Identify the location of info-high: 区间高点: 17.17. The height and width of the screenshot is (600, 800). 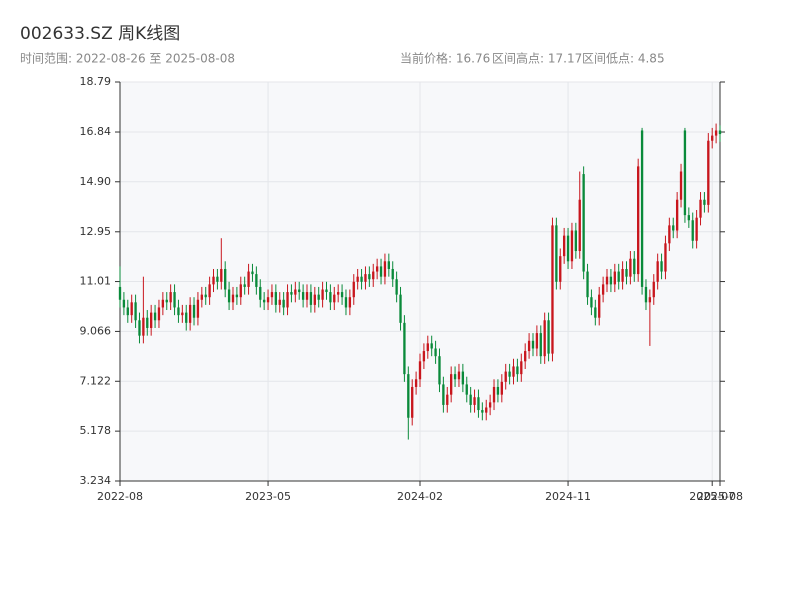
(537, 58).